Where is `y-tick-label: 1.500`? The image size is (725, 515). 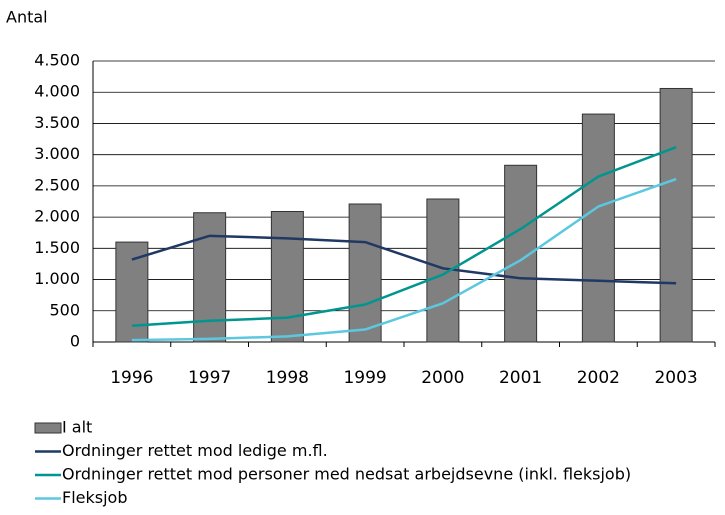 y-tick-label: 1.500 is located at coordinates (57, 247).